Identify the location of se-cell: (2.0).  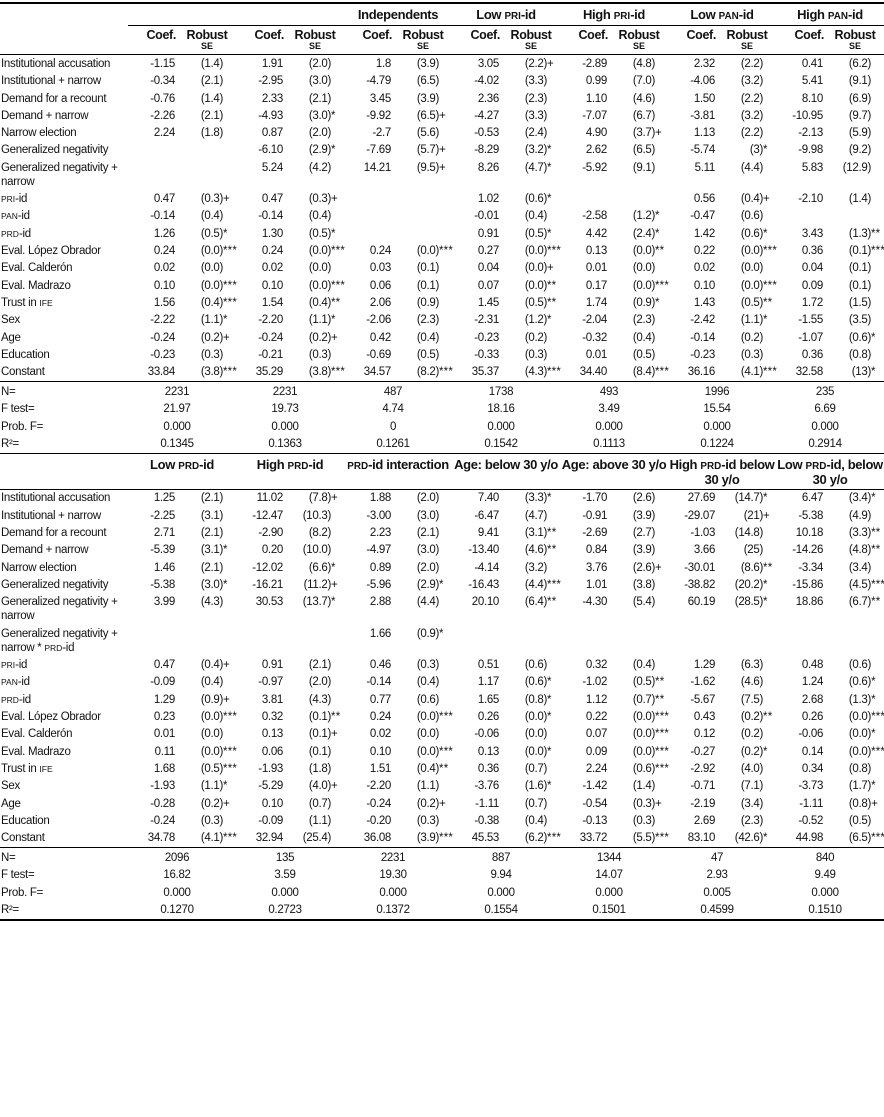
(319, 63).